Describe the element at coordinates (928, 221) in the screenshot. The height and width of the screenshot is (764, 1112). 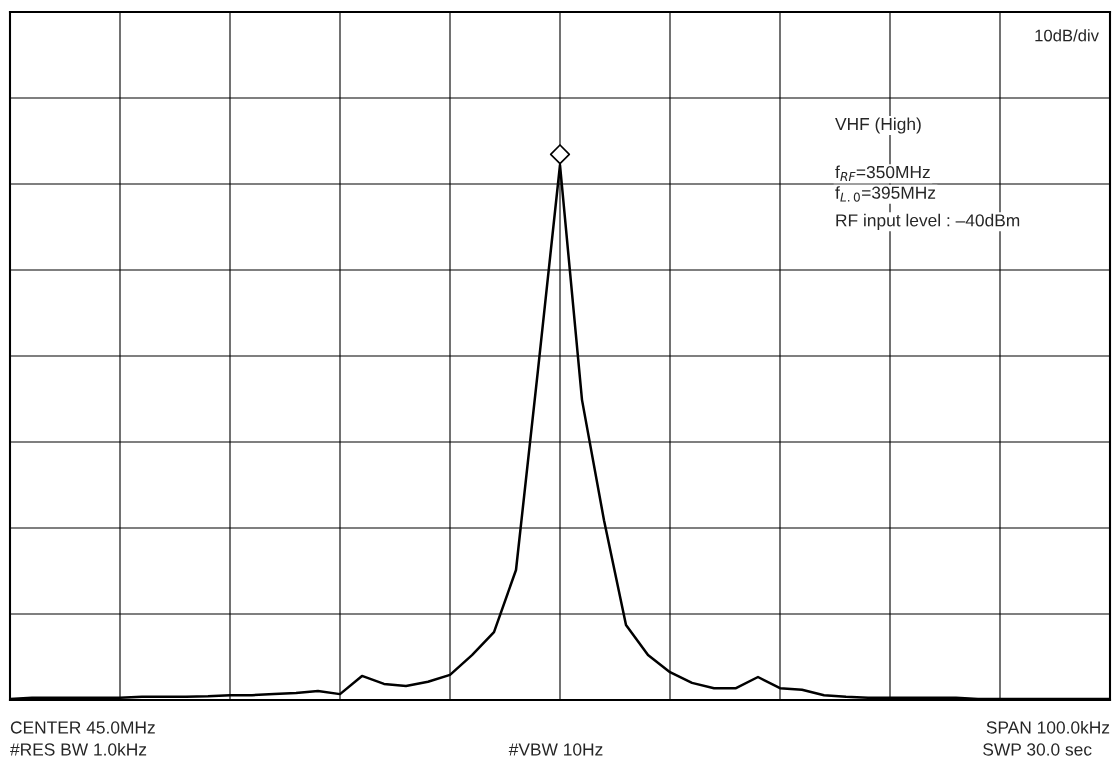
I see `annotation: RF input level : –40dBm` at that location.